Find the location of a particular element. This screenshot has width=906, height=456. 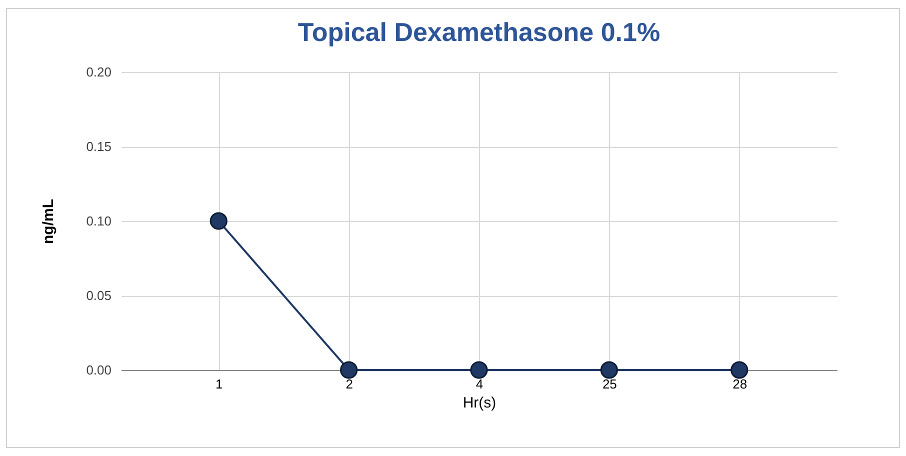

x-tick-label: 25 is located at coordinates (609, 384).